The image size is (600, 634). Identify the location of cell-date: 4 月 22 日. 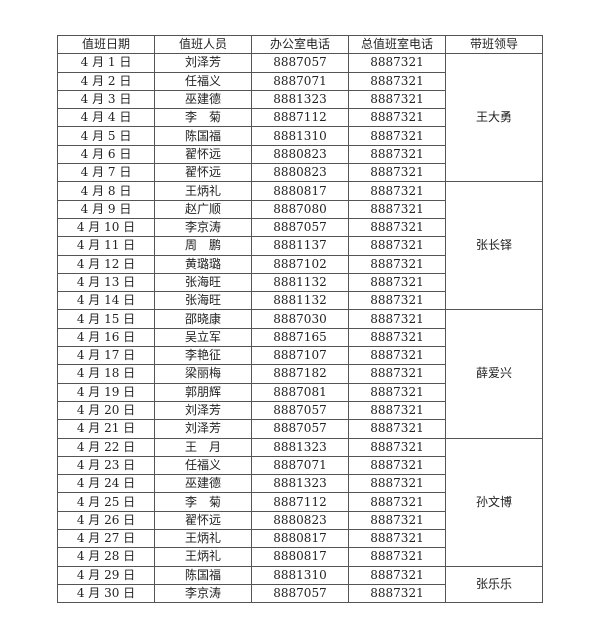
(106, 447).